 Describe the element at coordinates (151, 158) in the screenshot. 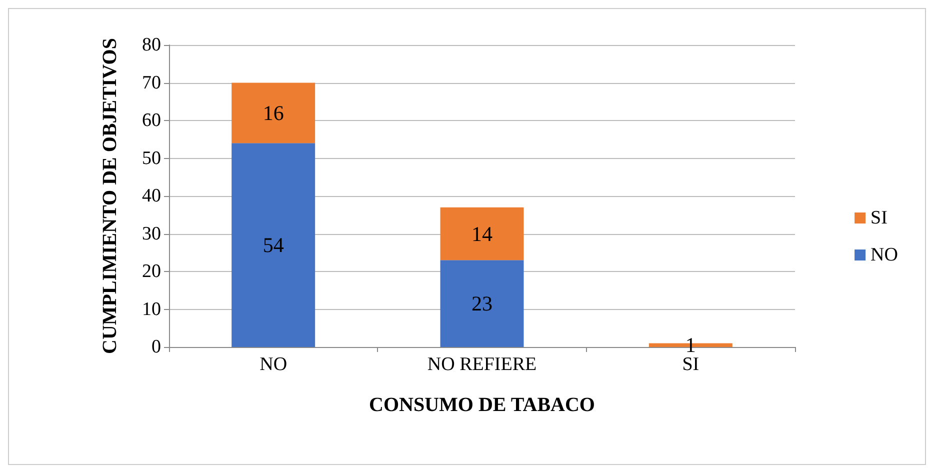

I see `y-tick-label: 50` at that location.